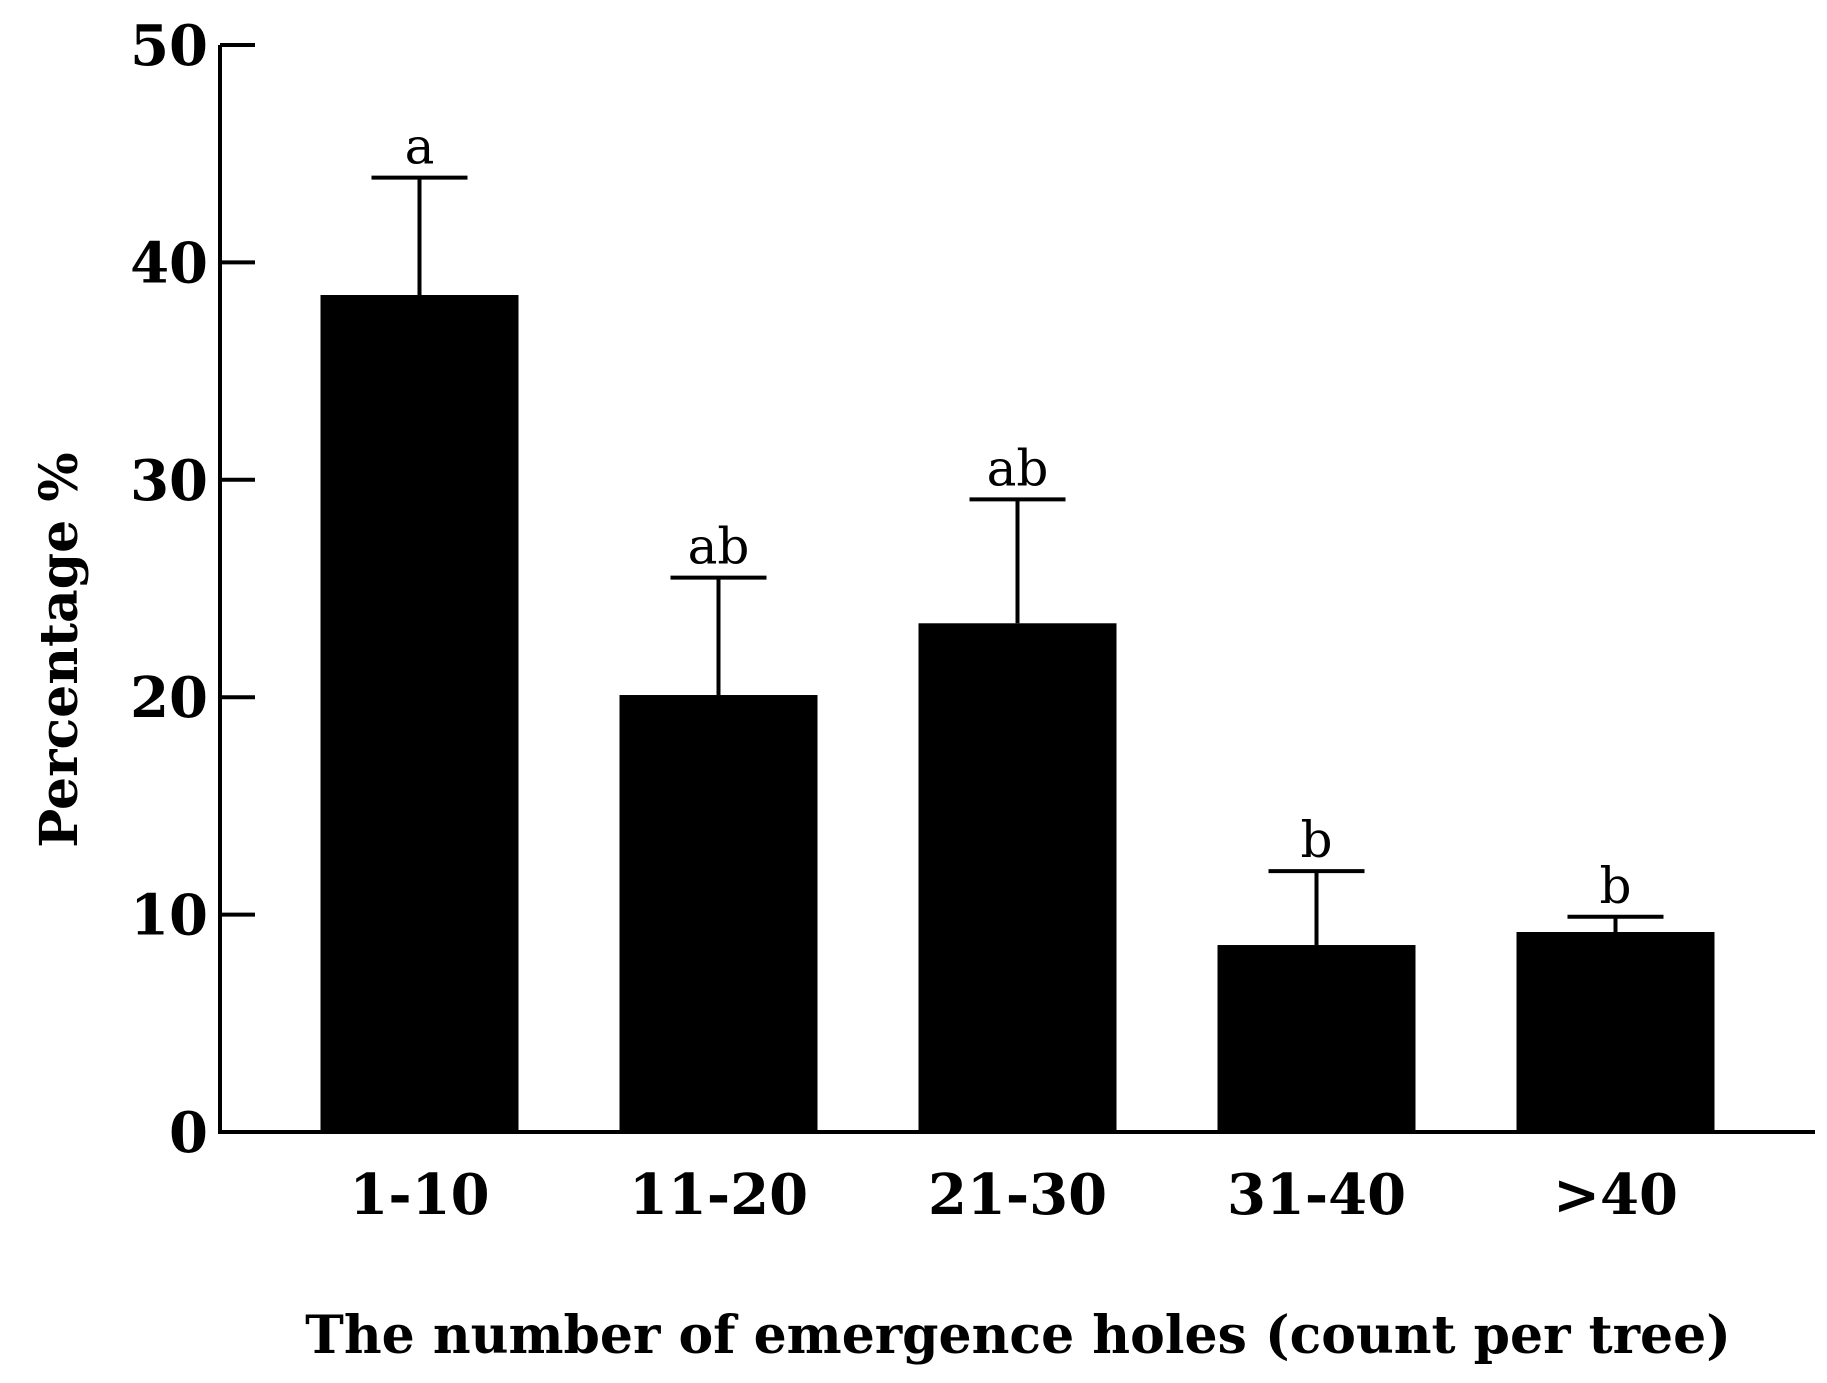  Describe the element at coordinates (169, 698) in the screenshot. I see `y-tick-label: 20` at that location.